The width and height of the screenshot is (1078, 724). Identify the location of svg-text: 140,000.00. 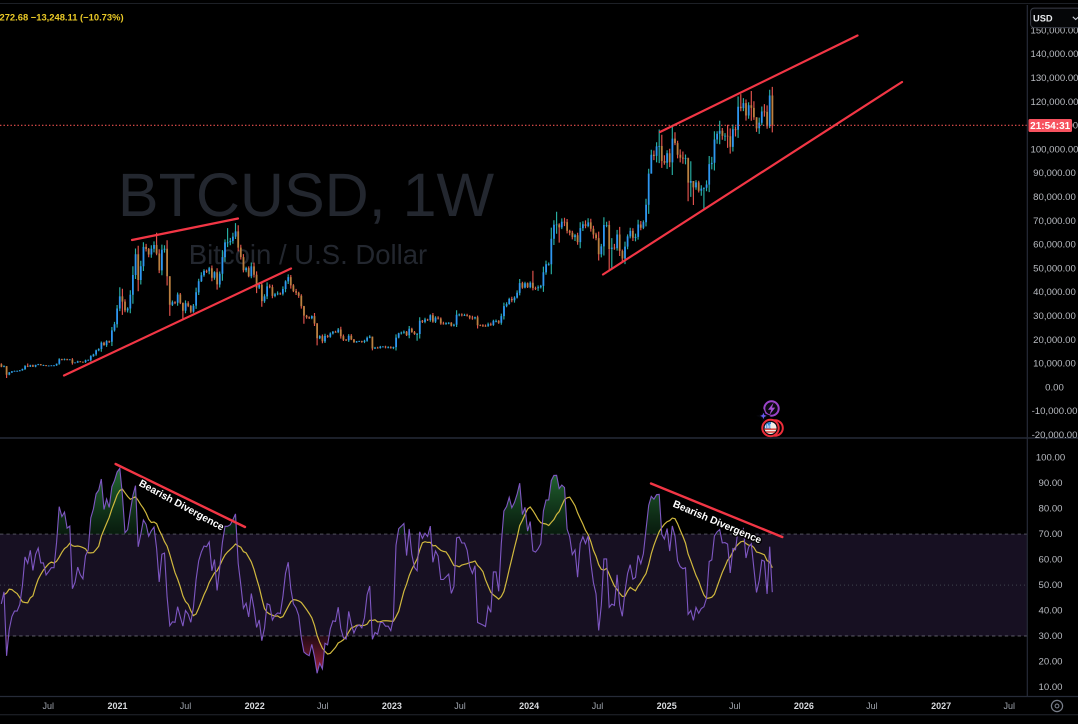
(1054, 54).